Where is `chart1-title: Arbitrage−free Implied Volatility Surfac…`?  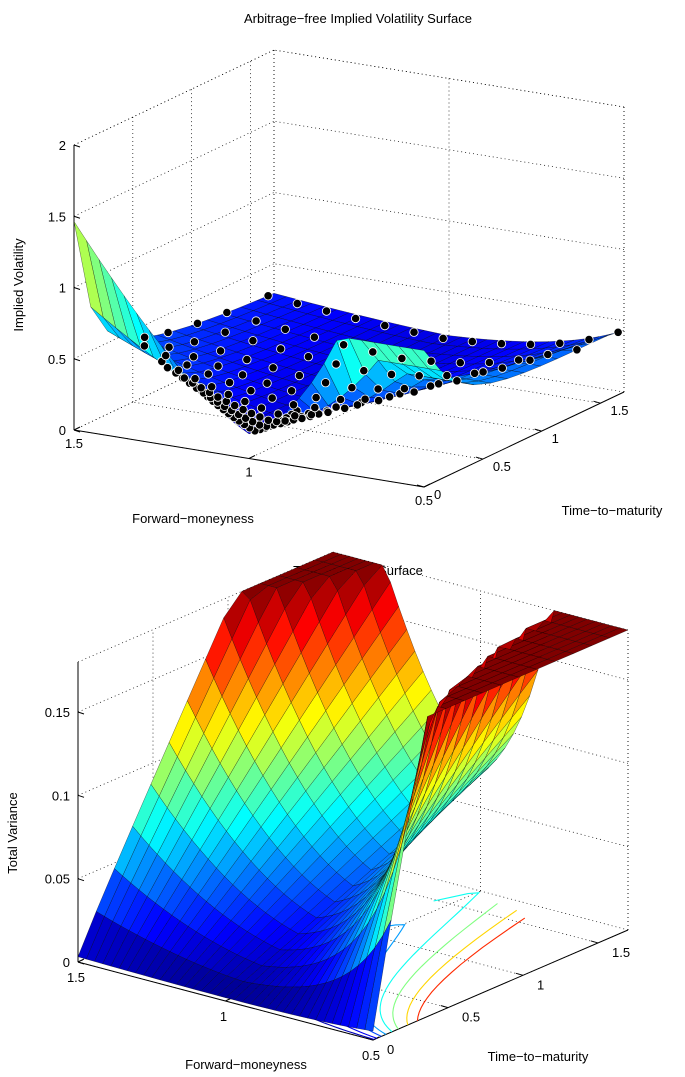 chart1-title: Arbitrage−free Implied Volatility Surfac… is located at coordinates (358, 18).